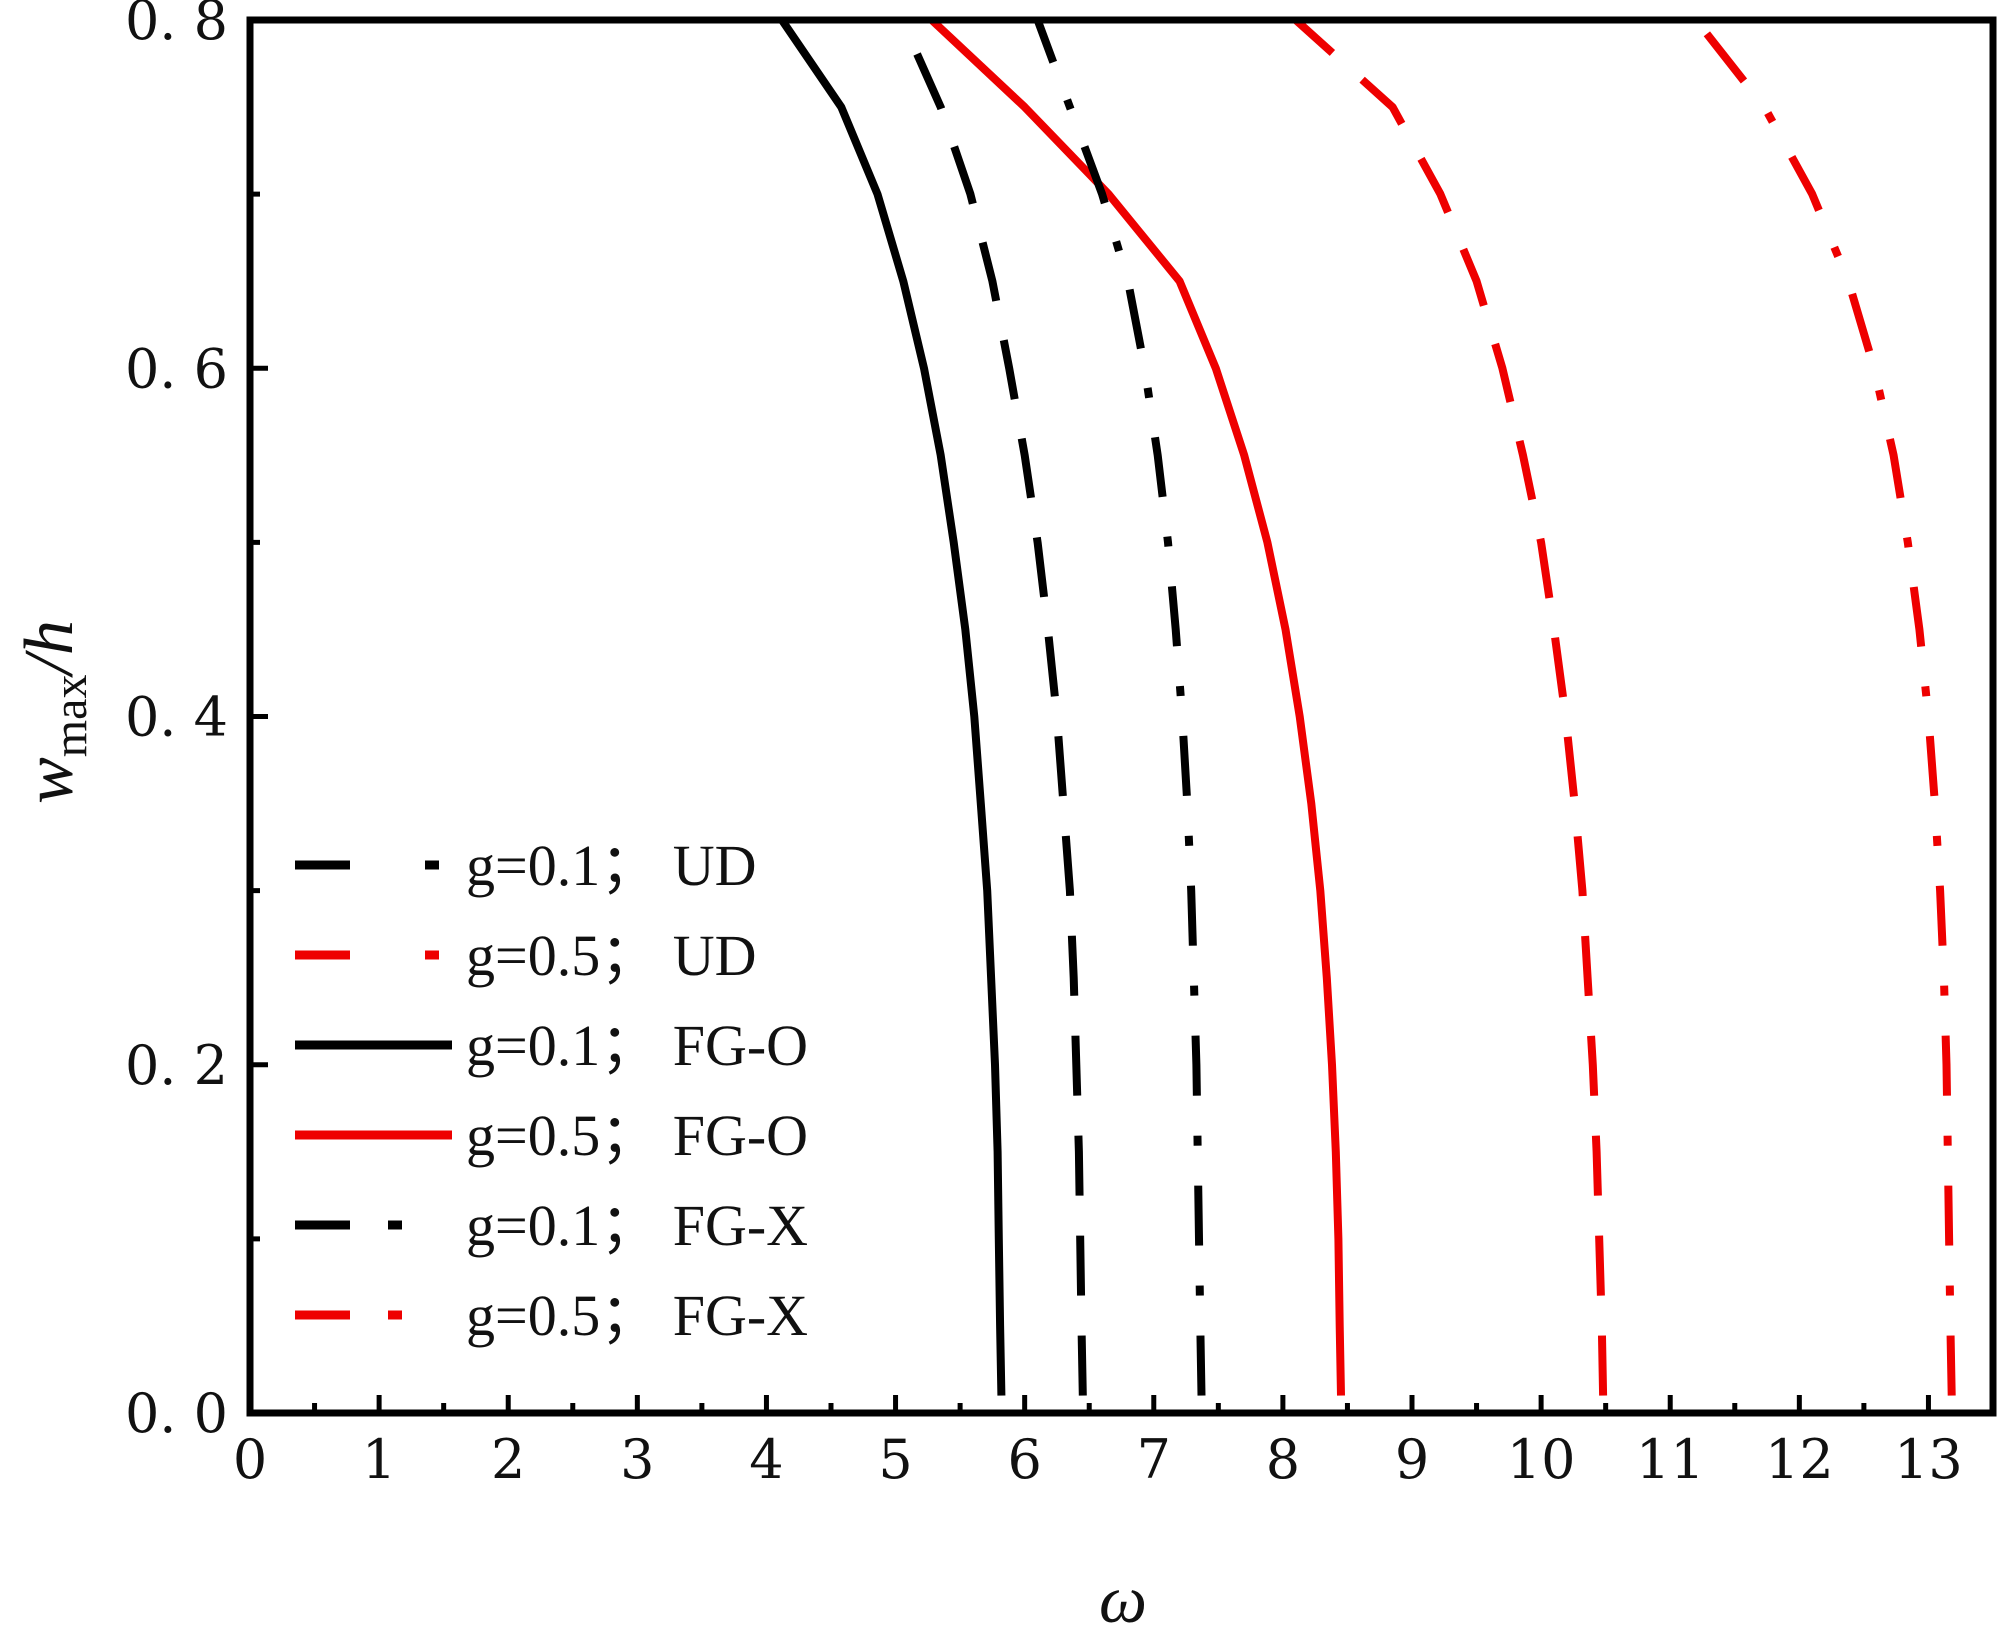  Describe the element at coordinates (637, 1225) in the screenshot. I see `legend-label-5: g=0.1； FG-X` at that location.